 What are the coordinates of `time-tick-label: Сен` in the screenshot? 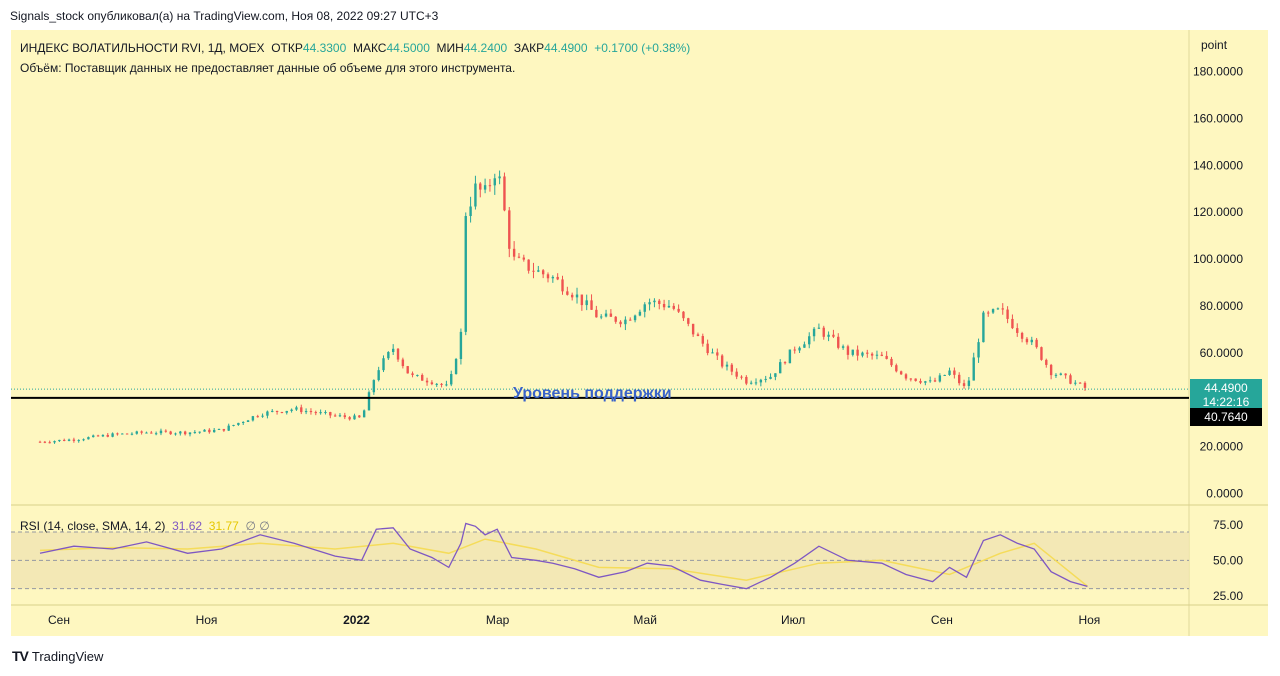 It's located at (59, 620).